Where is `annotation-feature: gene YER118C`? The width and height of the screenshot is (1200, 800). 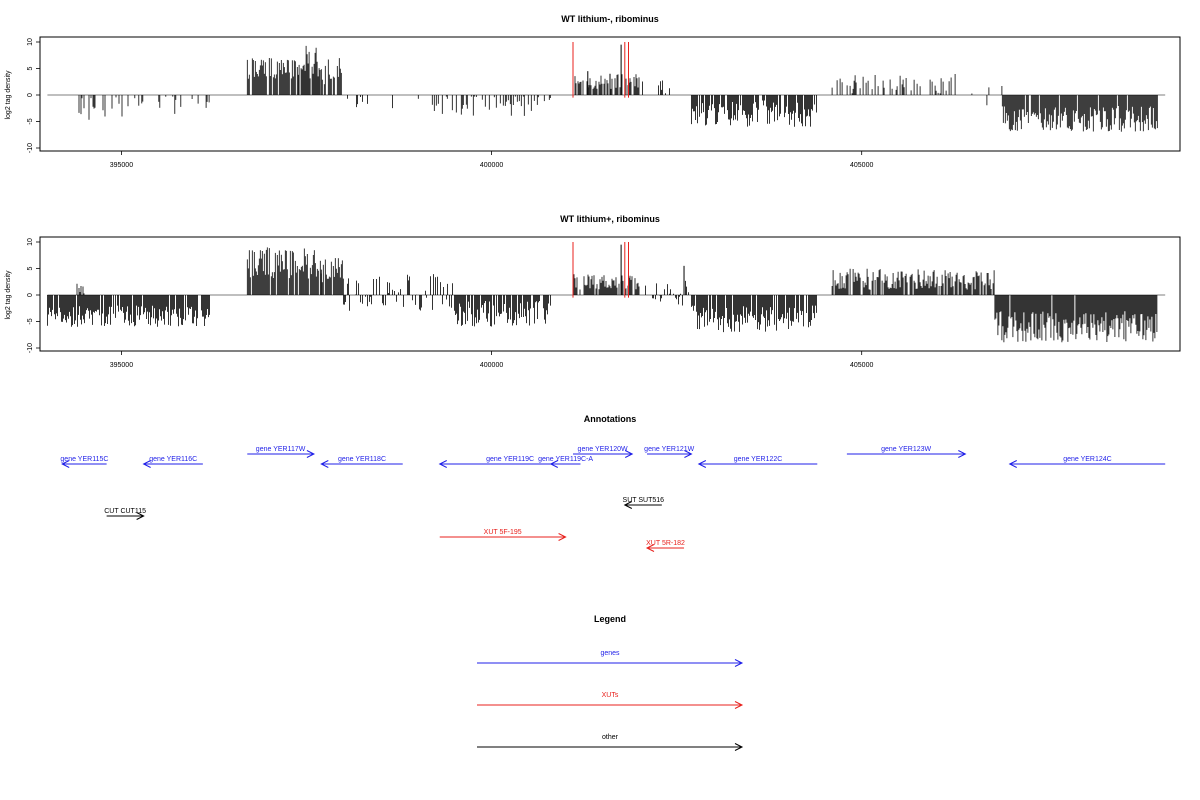 annotation-feature: gene YER118C is located at coordinates (361, 462).